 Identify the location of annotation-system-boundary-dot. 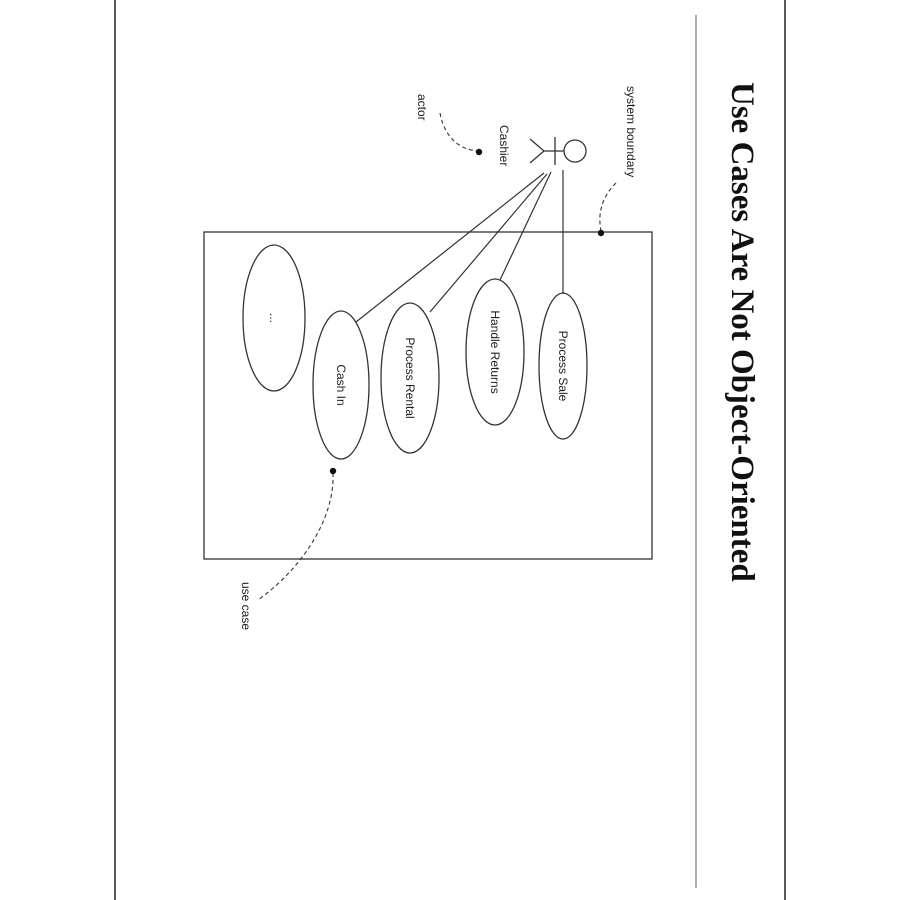
(601, 233).